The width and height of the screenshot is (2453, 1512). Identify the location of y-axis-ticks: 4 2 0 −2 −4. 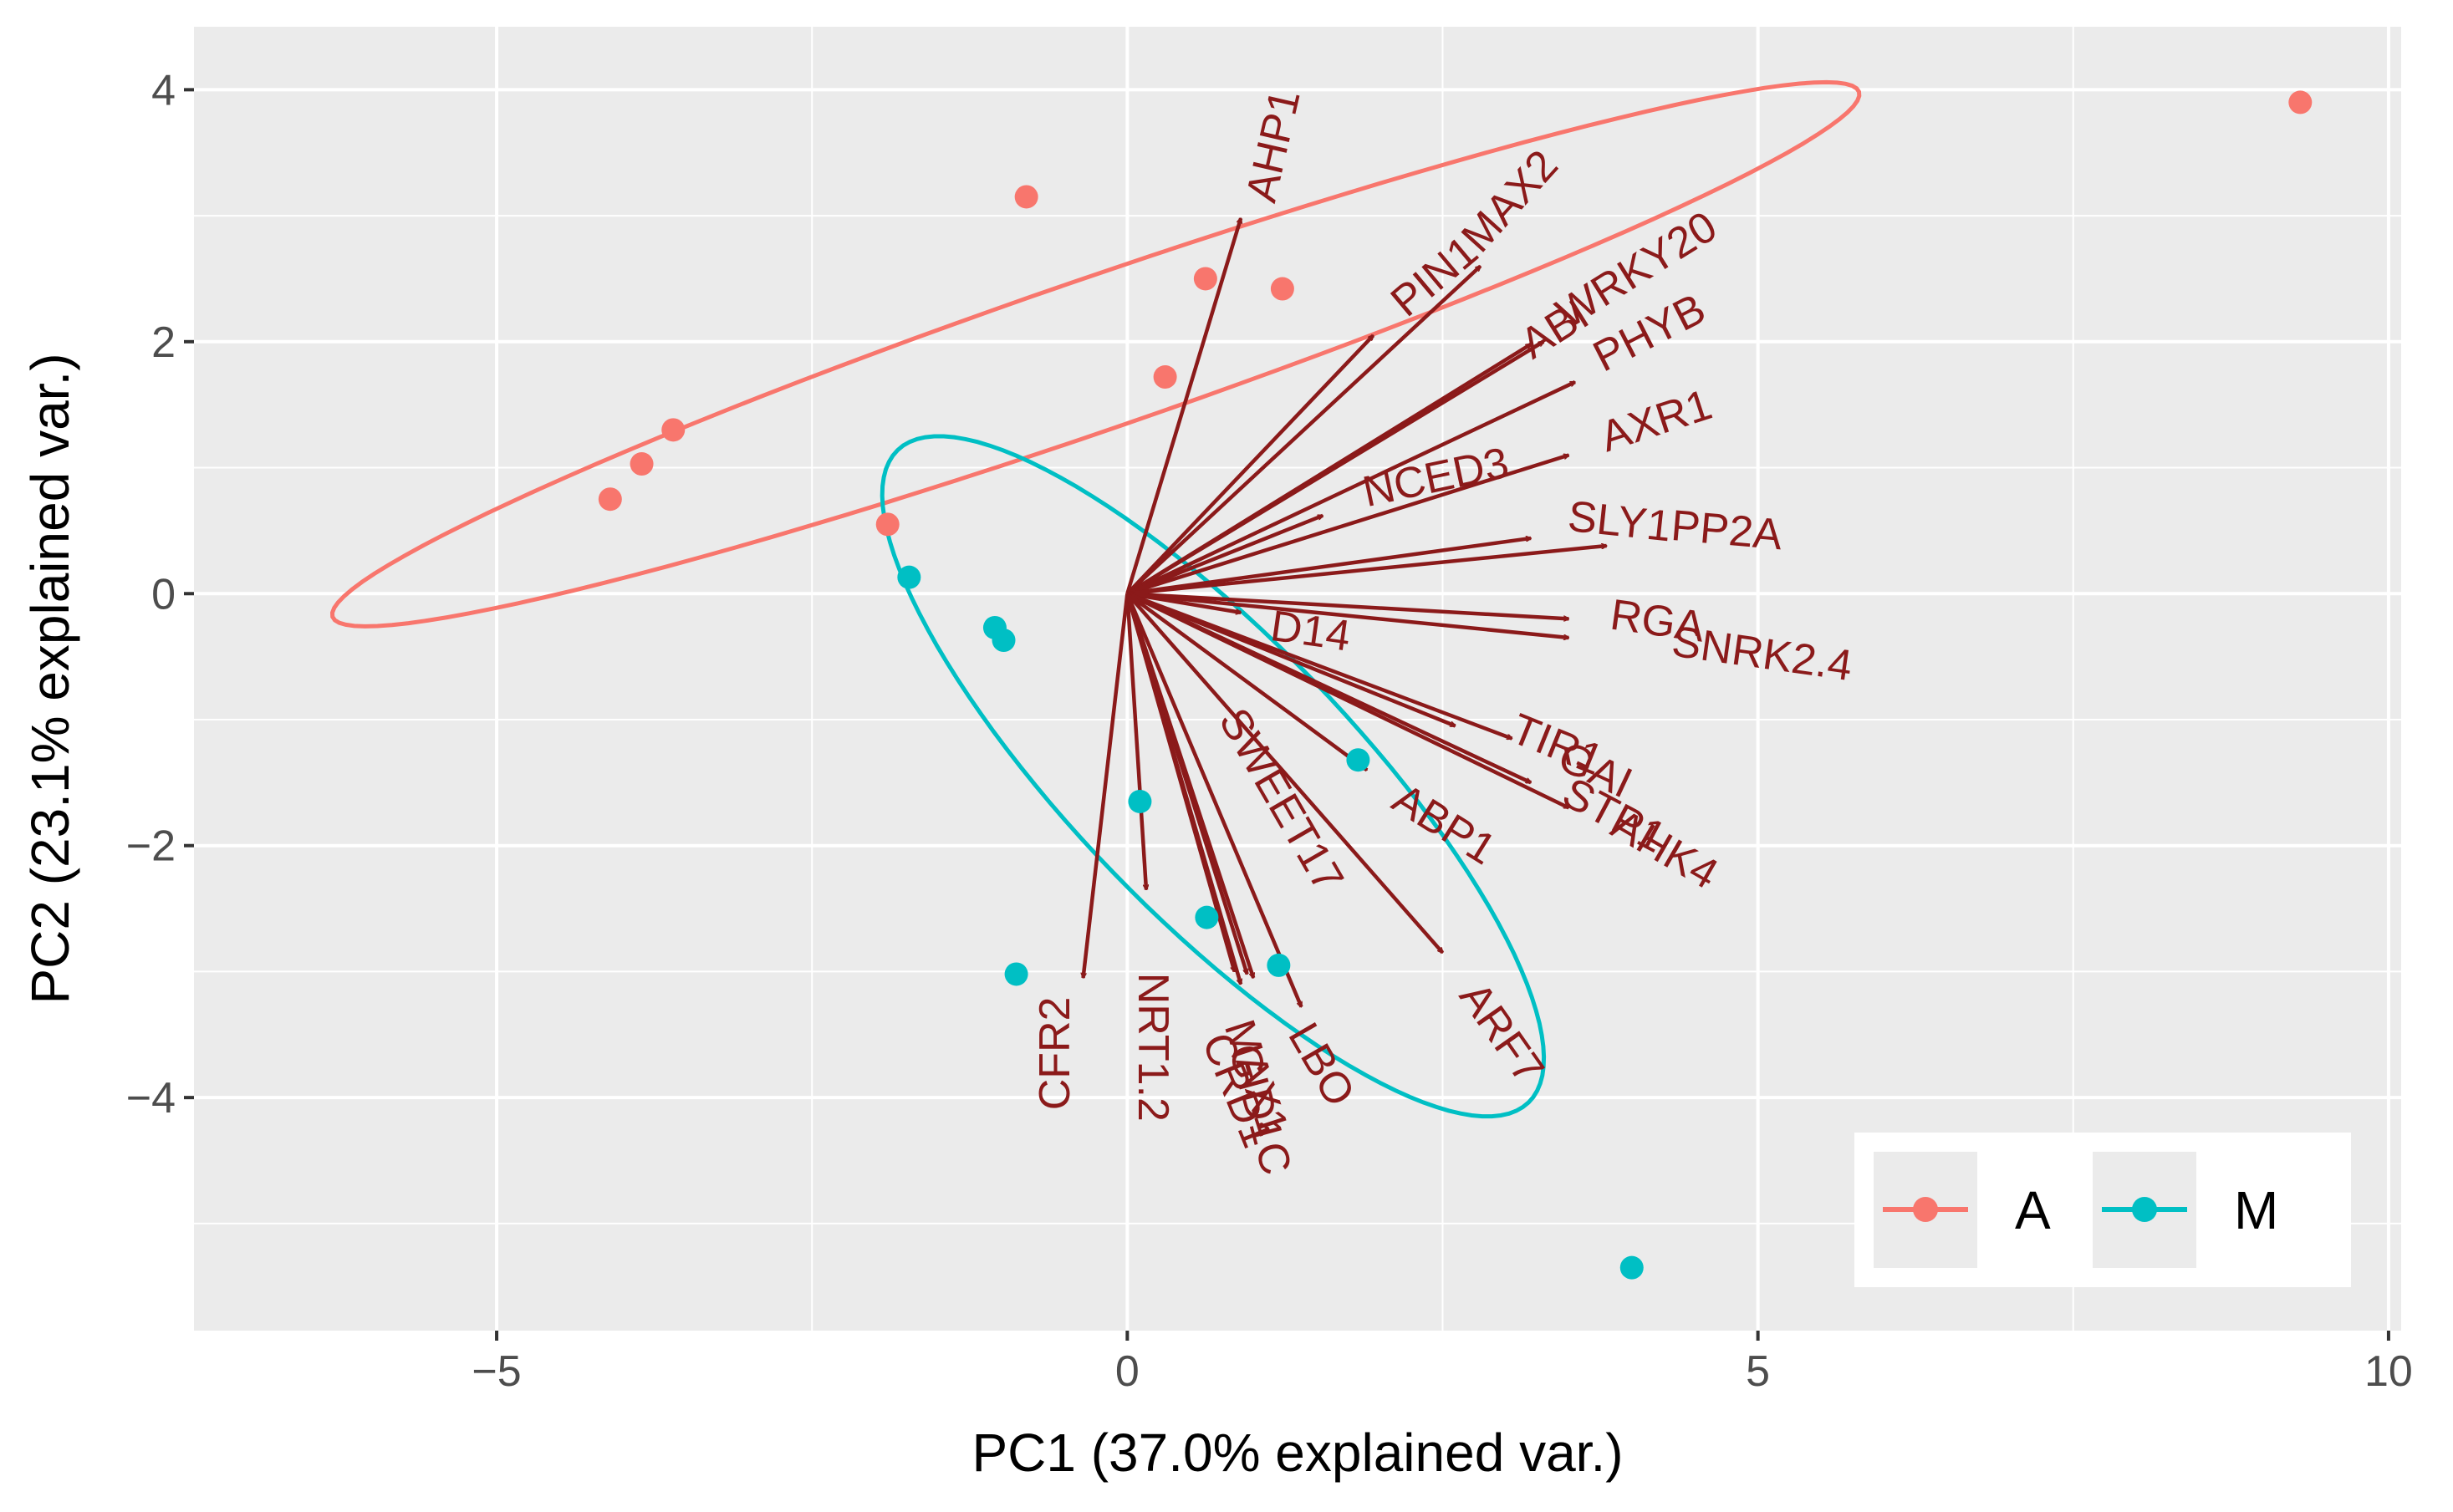
(160, 594).